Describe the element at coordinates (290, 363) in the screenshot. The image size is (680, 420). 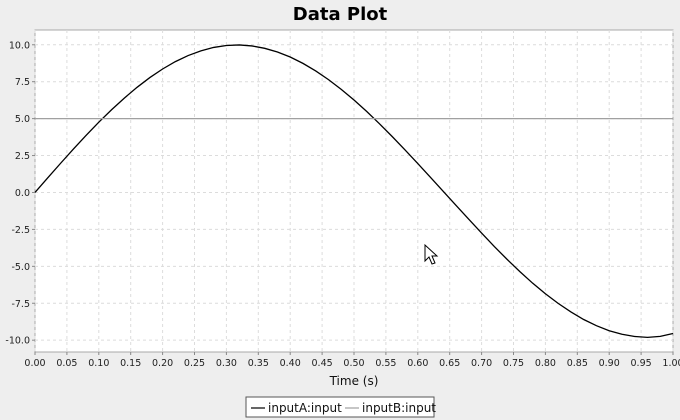
I see `x-tick-label: 0.40` at that location.